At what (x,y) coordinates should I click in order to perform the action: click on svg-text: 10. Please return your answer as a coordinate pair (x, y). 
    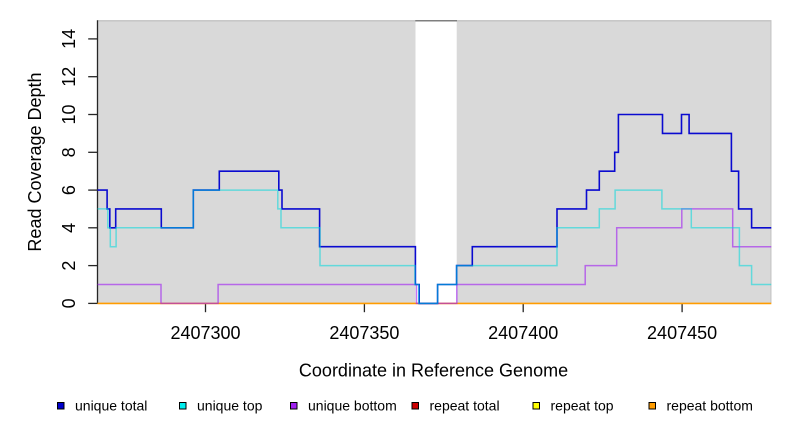
    Looking at the image, I should click on (69, 114).